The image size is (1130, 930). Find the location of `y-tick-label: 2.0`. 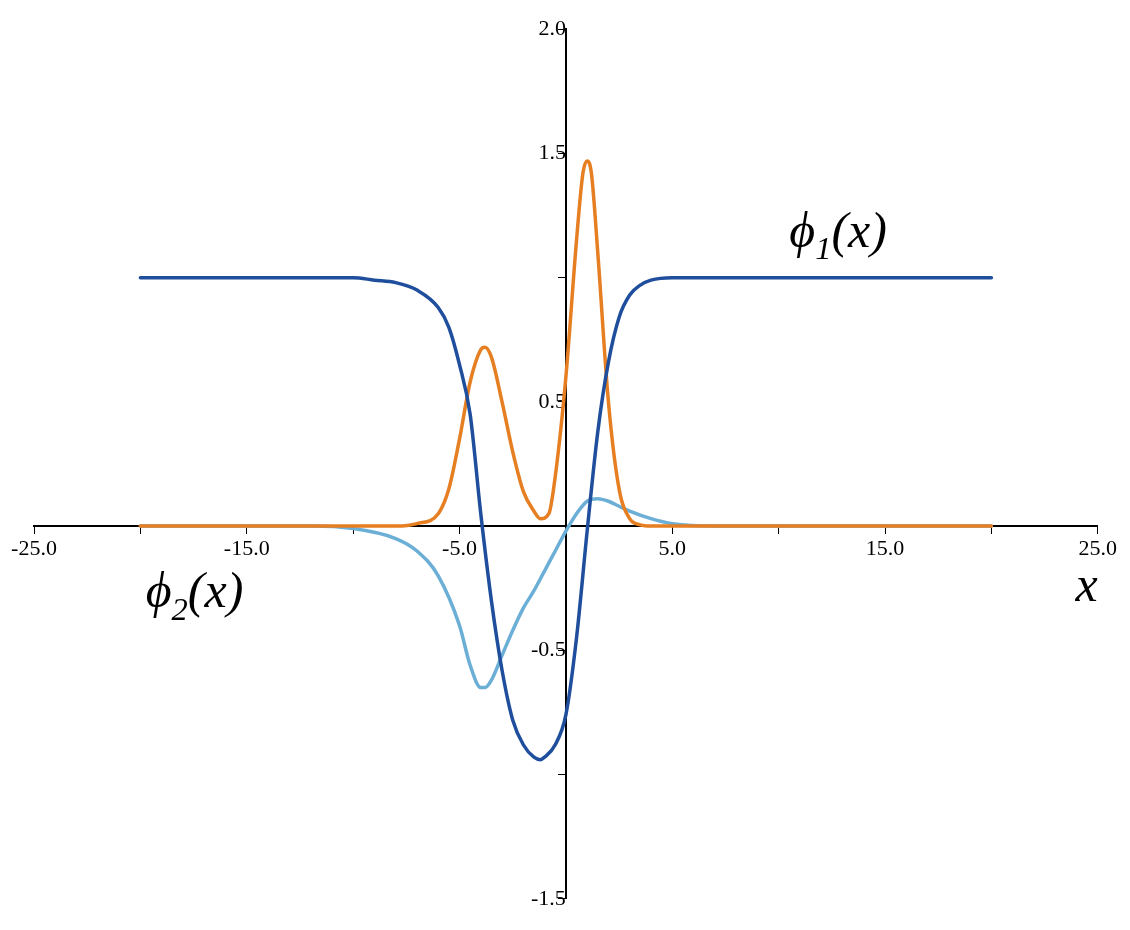

y-tick-label: 2.0 is located at coordinates (552, 27).